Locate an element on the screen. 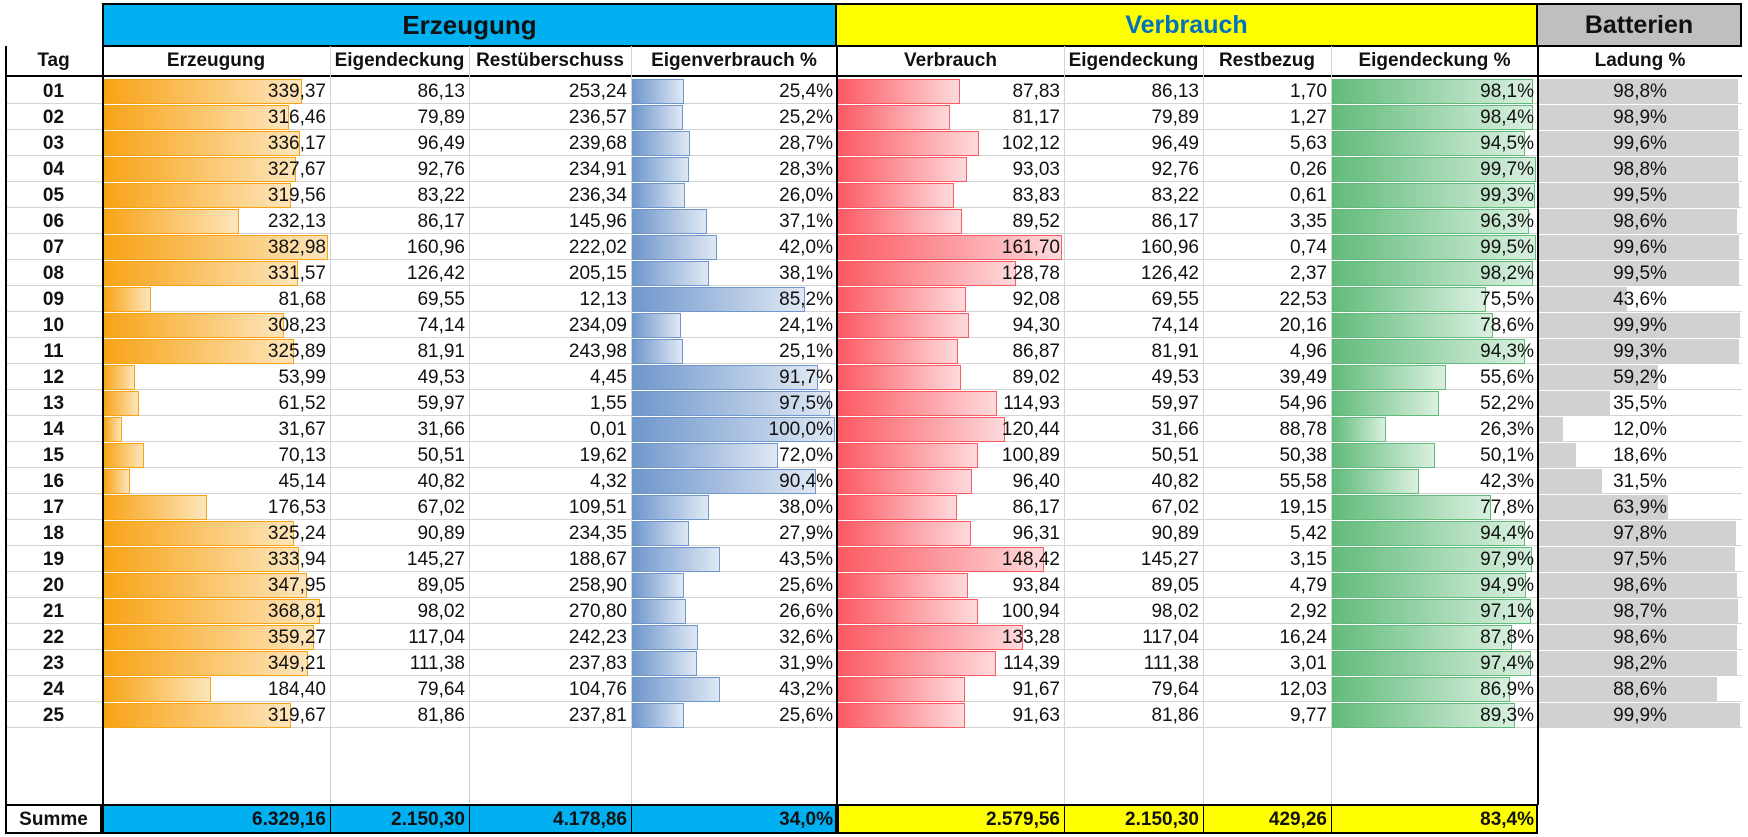  eigendeckung1-cell: 83,22 is located at coordinates (441, 195).